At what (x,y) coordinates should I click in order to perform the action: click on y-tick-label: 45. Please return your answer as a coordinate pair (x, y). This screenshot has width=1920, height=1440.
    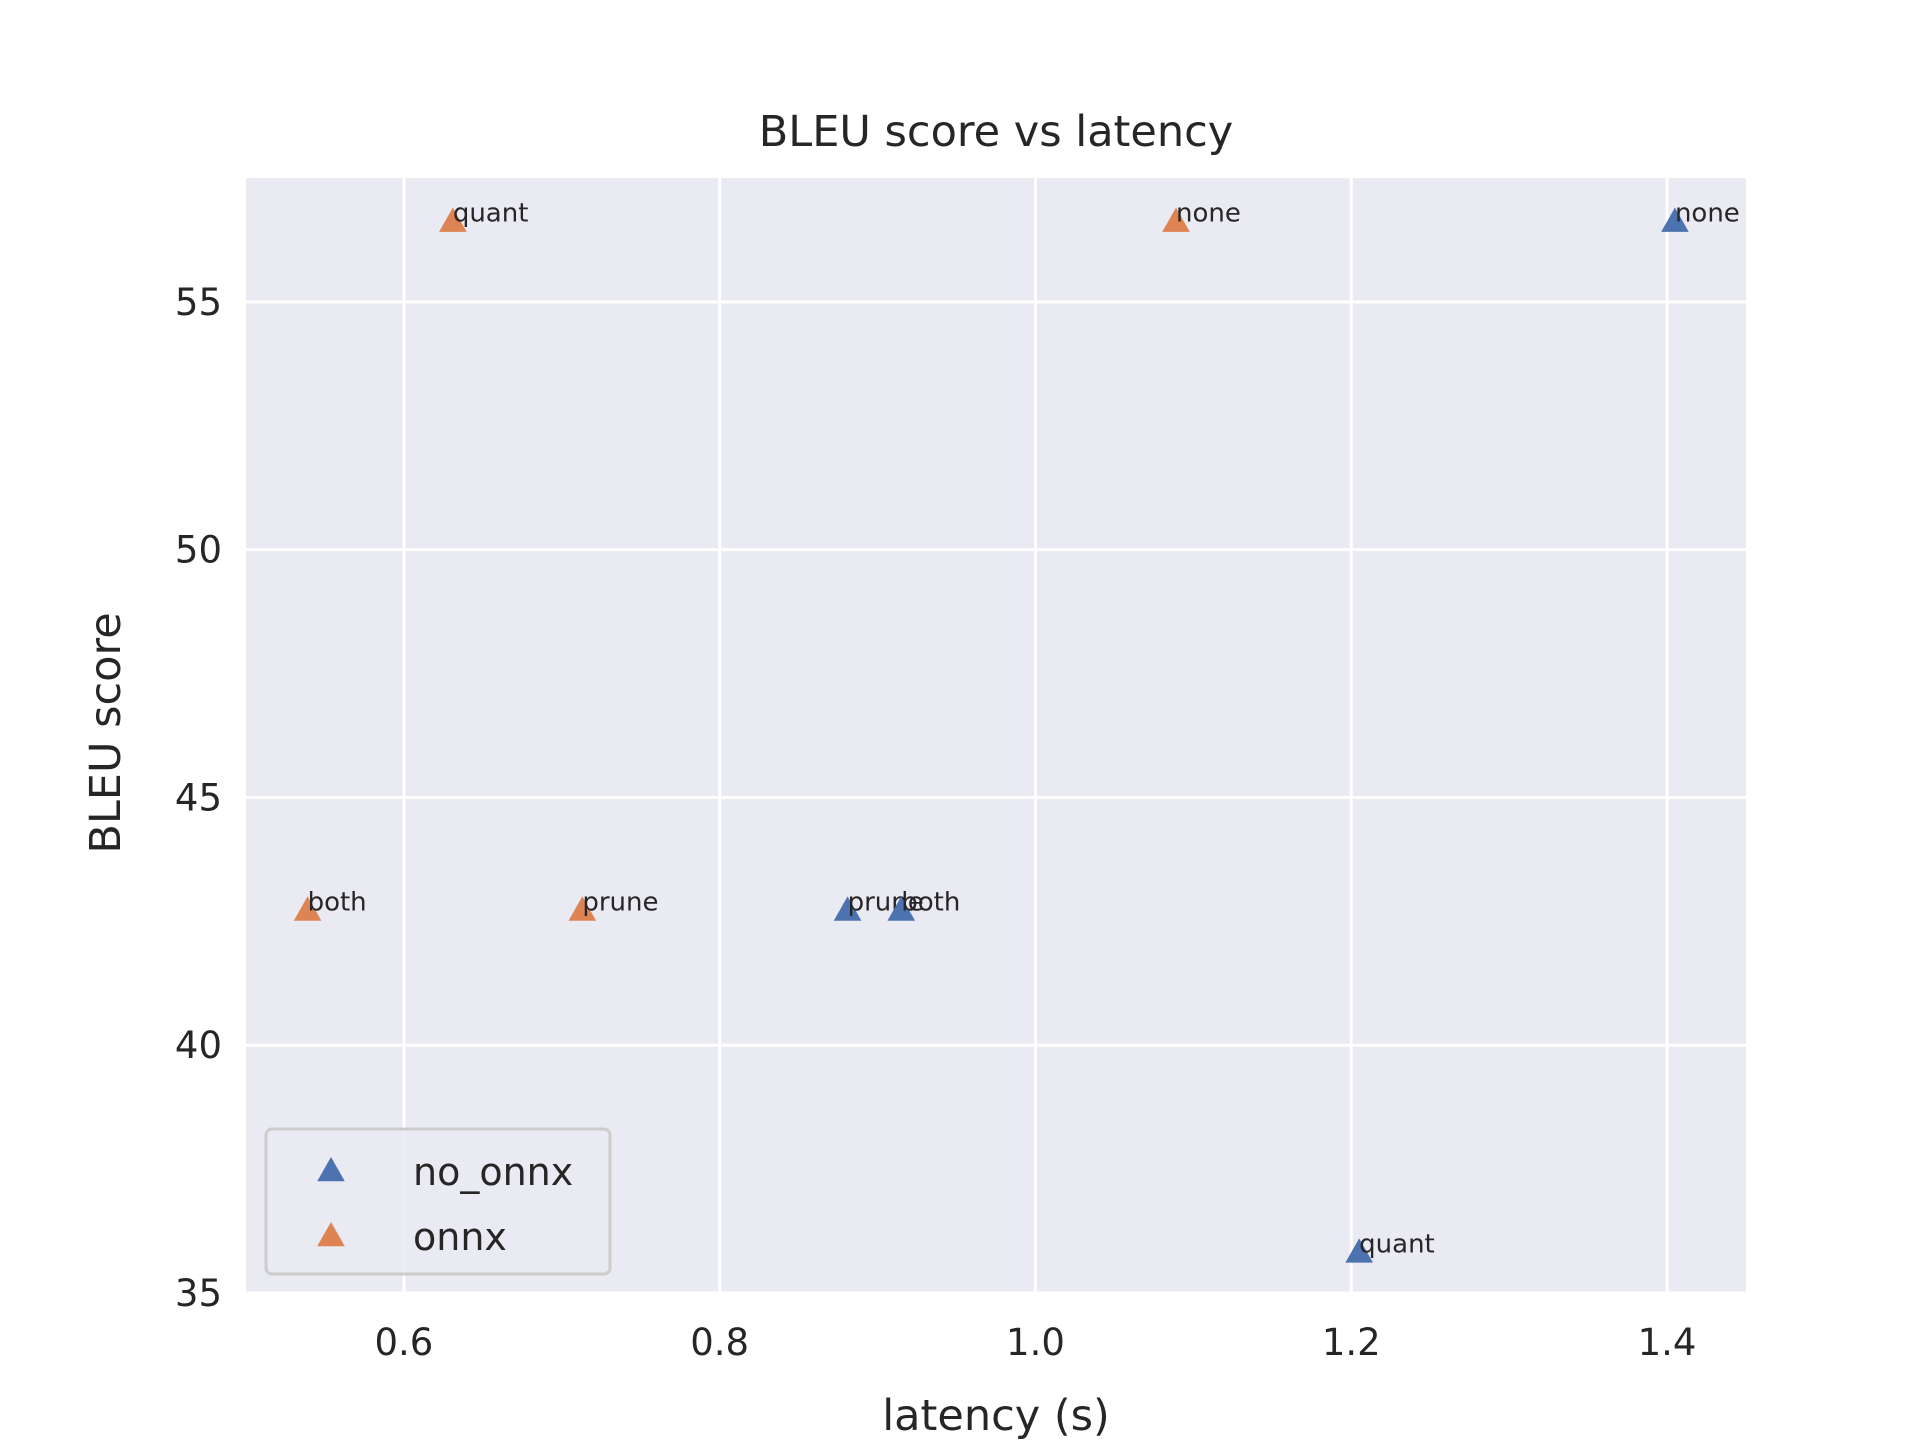
    Looking at the image, I should click on (198, 797).